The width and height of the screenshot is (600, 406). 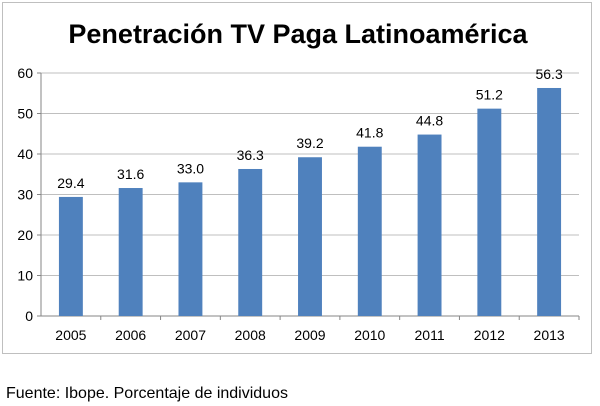 What do you see at coordinates (369, 335) in the screenshot?
I see `x-tick-label: 2010` at bounding box center [369, 335].